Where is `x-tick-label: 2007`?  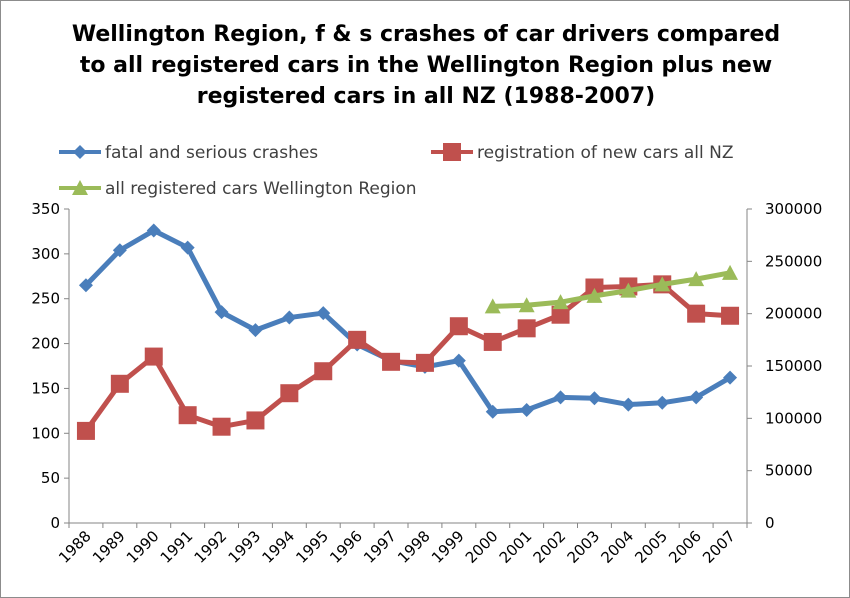 x-tick-label: 2007 is located at coordinates (719, 547).